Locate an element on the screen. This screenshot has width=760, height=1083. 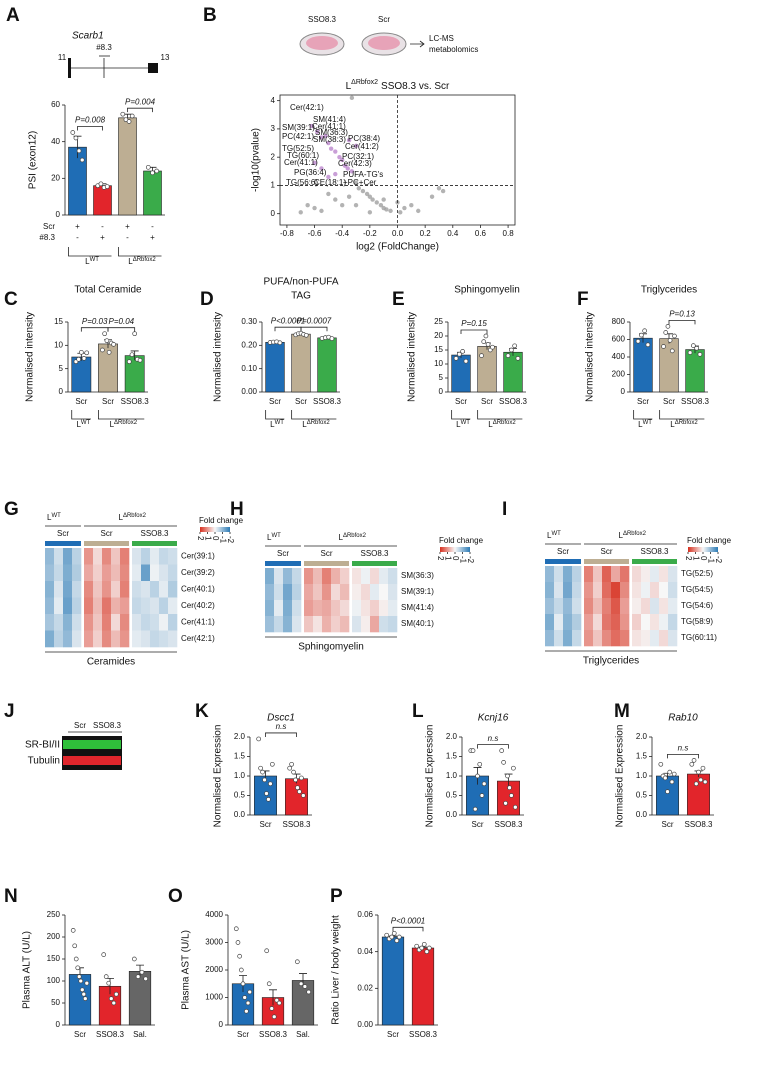
row-label: Cer(40:2) is located at coordinates (198, 605).